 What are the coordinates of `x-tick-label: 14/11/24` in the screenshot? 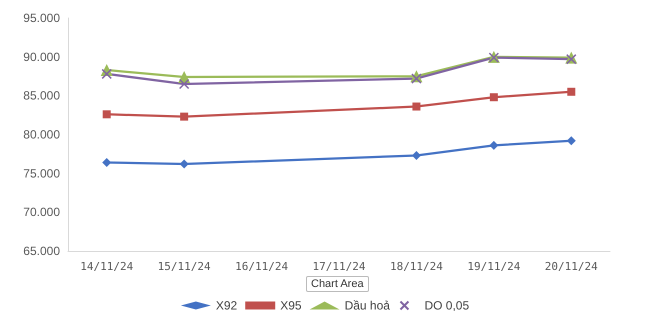 It's located at (107, 266).